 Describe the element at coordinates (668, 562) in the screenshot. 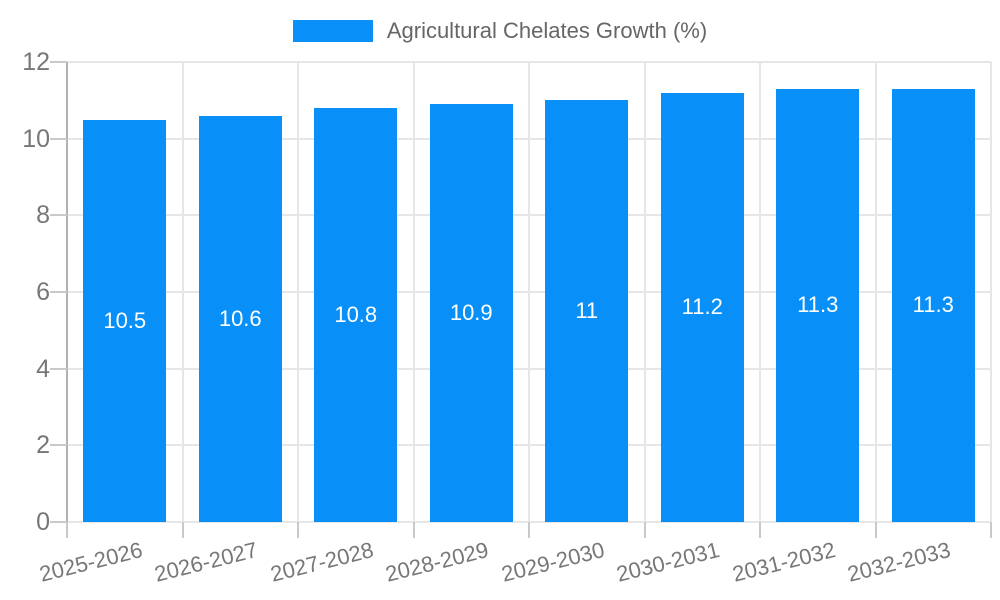

I see `x-tick-label: 2030-2031` at that location.